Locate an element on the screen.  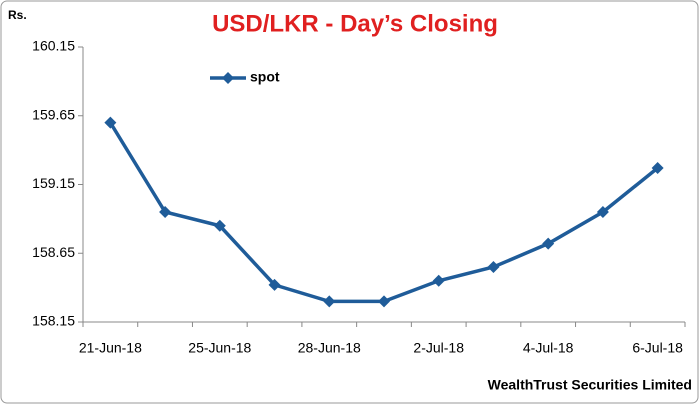
y-tick-label: 158.15 is located at coordinates (53, 321).